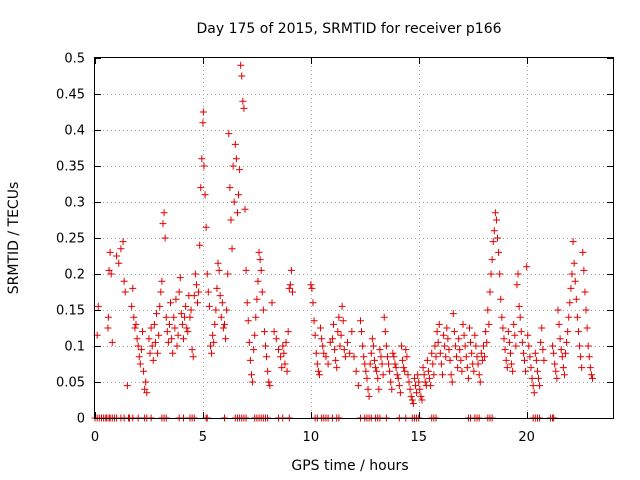  Describe the element at coordinates (74, 59) in the screenshot. I see `y-tick-label: 0.5` at that location.